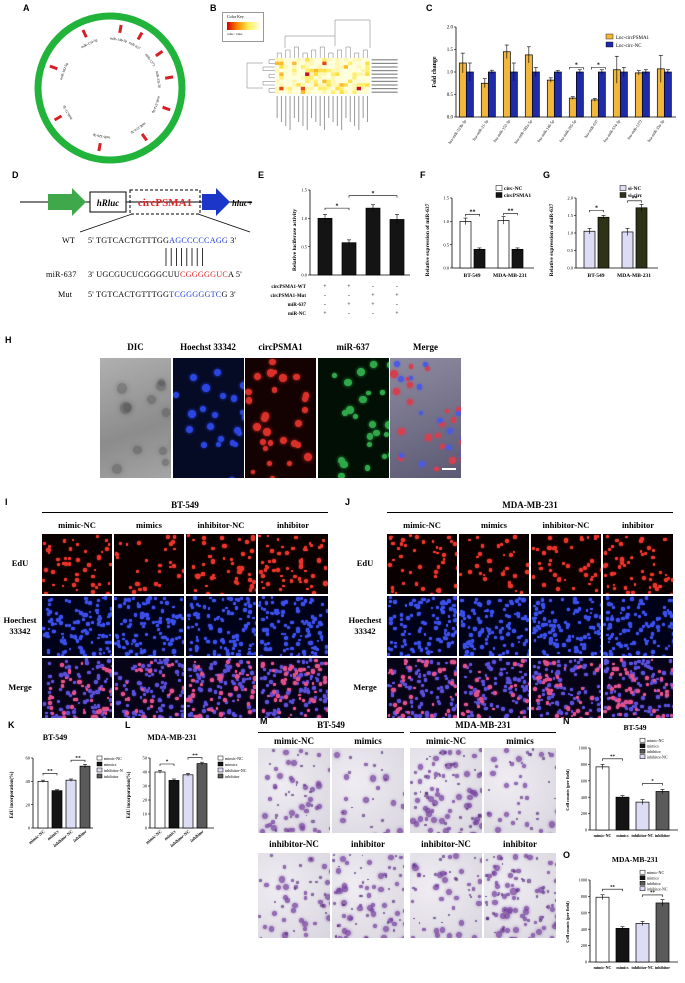 This screenshot has width=685, height=983. I want to click on color-key-title: Color Key, so click(235, 16).